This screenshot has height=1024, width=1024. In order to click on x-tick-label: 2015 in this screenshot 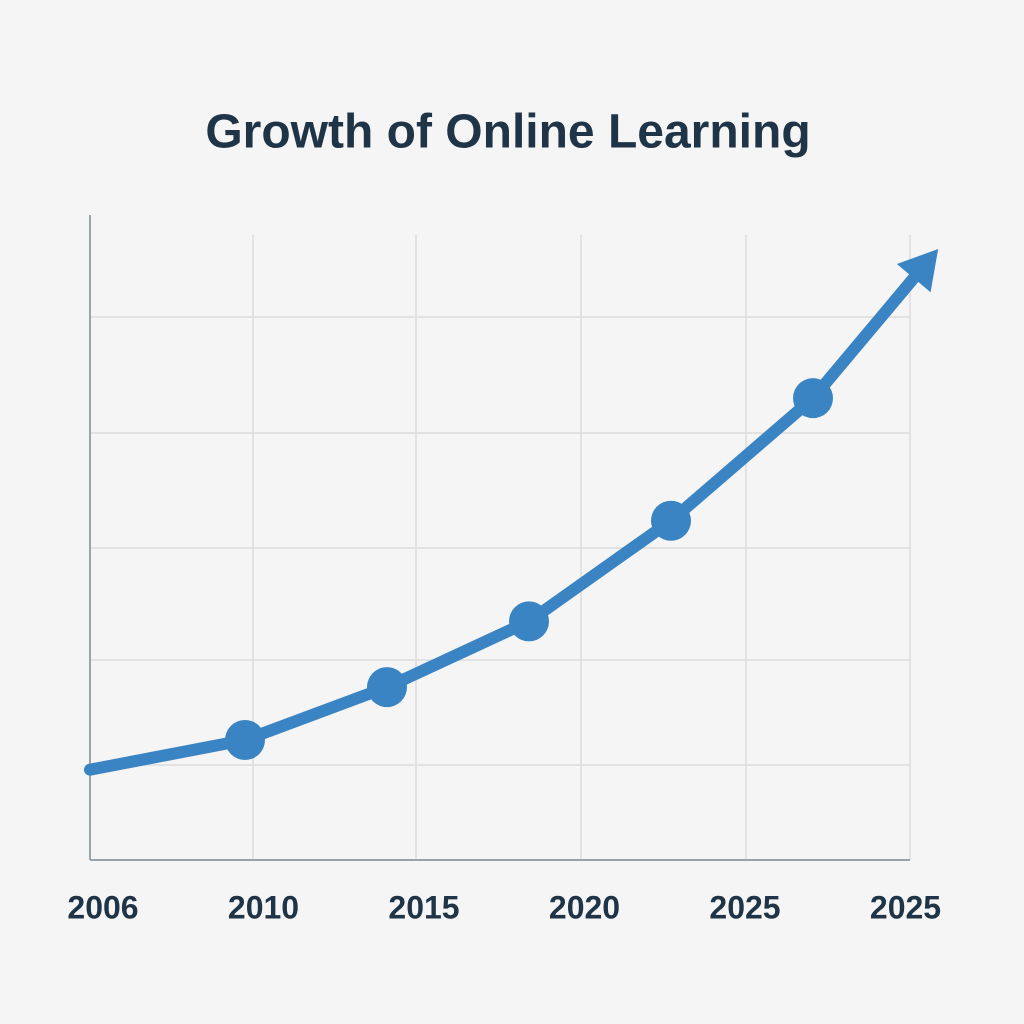, I will do `click(423, 907)`.